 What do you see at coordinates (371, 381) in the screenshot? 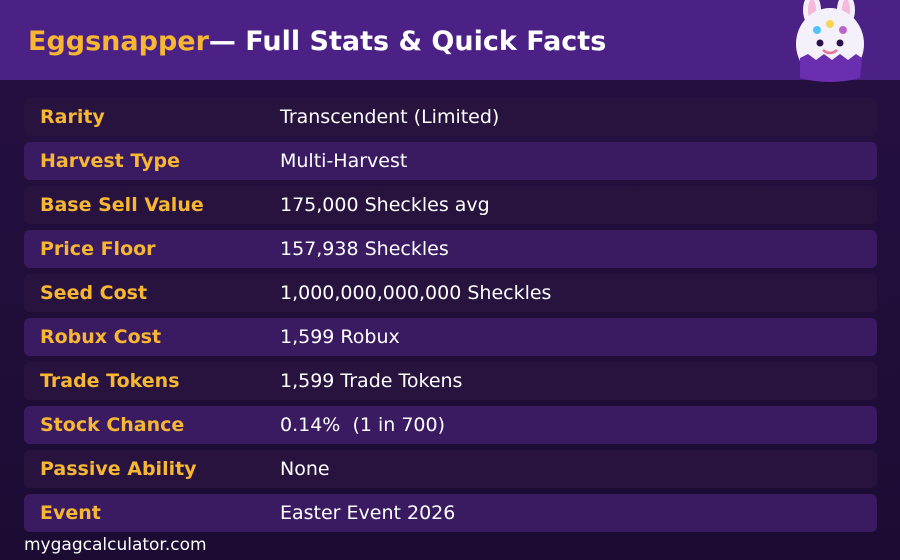
I see `stat-value: 1,599 Trade Tokens` at bounding box center [371, 381].